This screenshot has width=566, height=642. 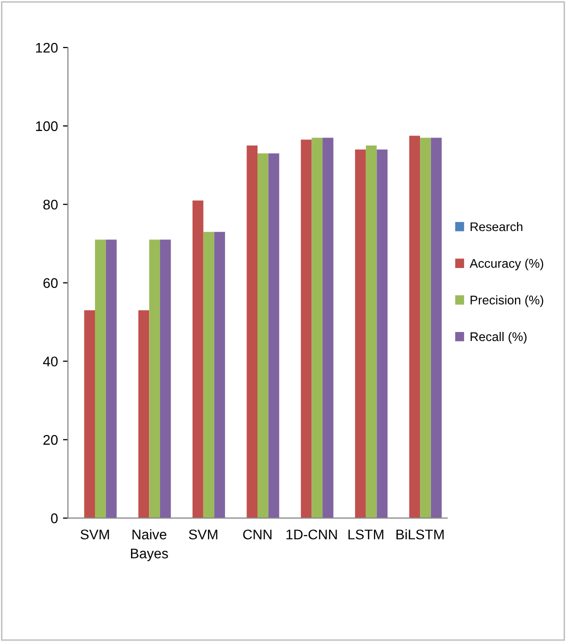 I want to click on y-tick-label: 0, so click(x=54, y=518).